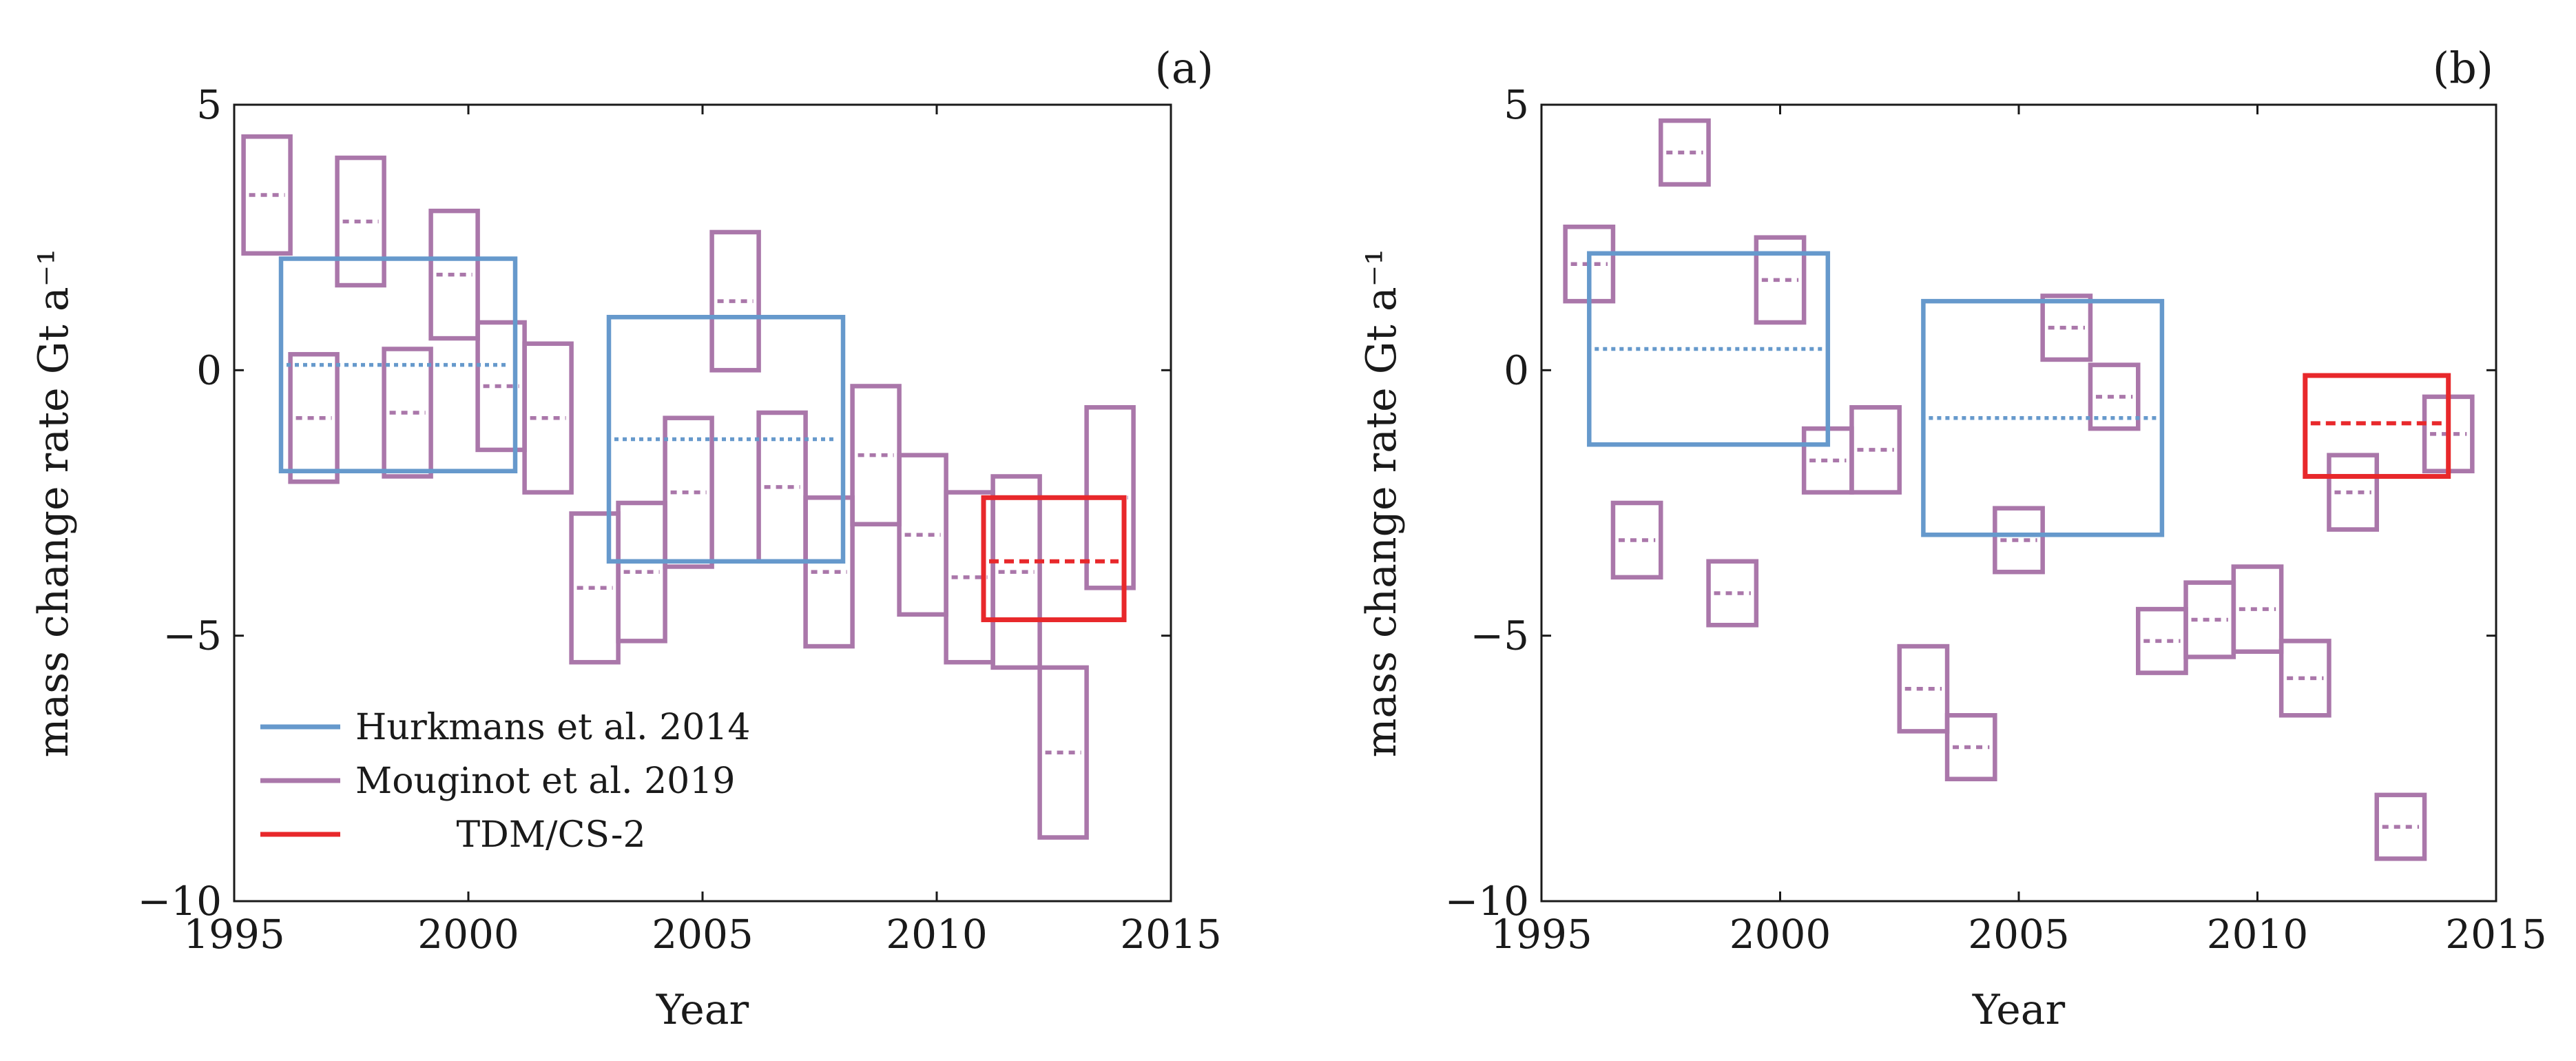 Image resolution: width=2576 pixels, height=1061 pixels. Describe the element at coordinates (550, 835) in the screenshot. I see `legend-label: TDM/CS-2` at that location.